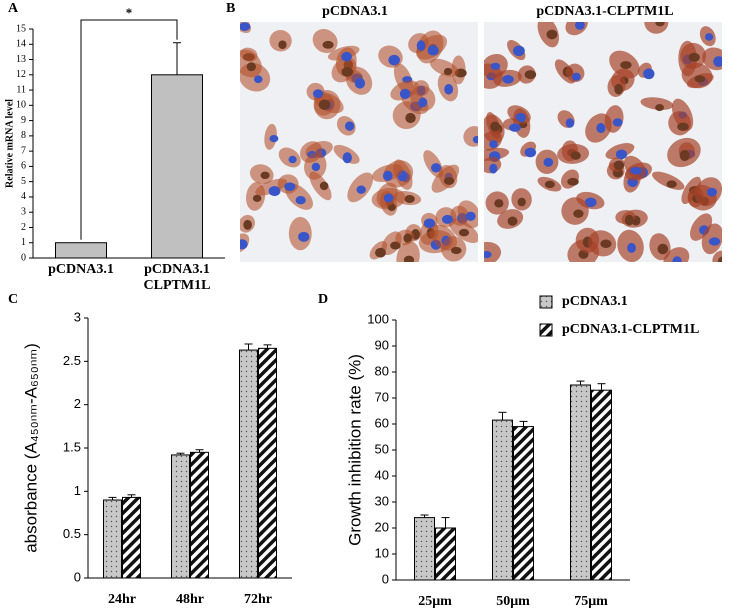  Describe the element at coordinates (9, 143) in the screenshot. I see `y-axis-label: Relative mRNA level` at that location.